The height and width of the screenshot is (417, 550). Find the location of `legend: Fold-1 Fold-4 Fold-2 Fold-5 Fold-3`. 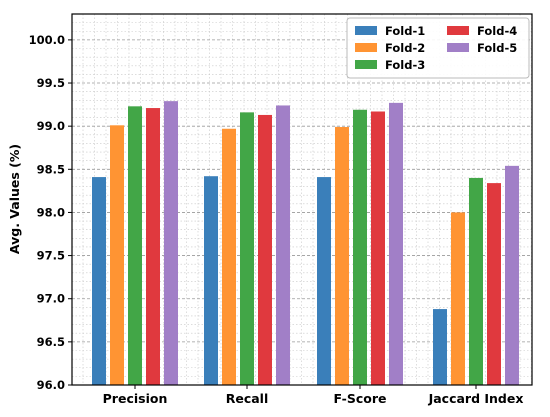

legend: Fold-1 Fold-4 Fold-2 Fold-5 Fold-3 is located at coordinates (438, 48).